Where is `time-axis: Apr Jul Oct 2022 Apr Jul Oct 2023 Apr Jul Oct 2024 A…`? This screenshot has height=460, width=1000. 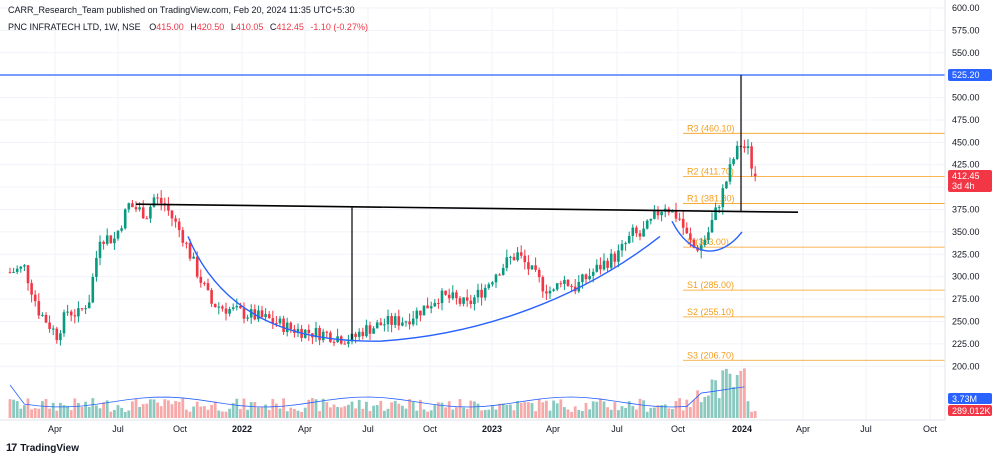 time-axis: Apr Jul Oct 2022 Apr Jul Oct 2023 Apr Jul Oct 2024 A… is located at coordinates (472, 426).